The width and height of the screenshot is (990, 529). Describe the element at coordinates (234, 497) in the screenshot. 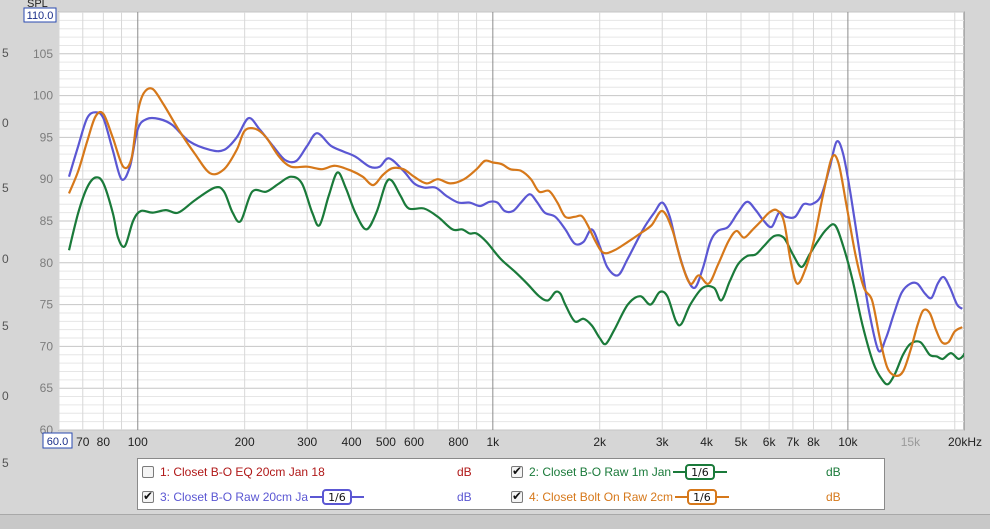

I see `legend-label-3: 3: Closet B-O Raw 20cm Ja` at that location.